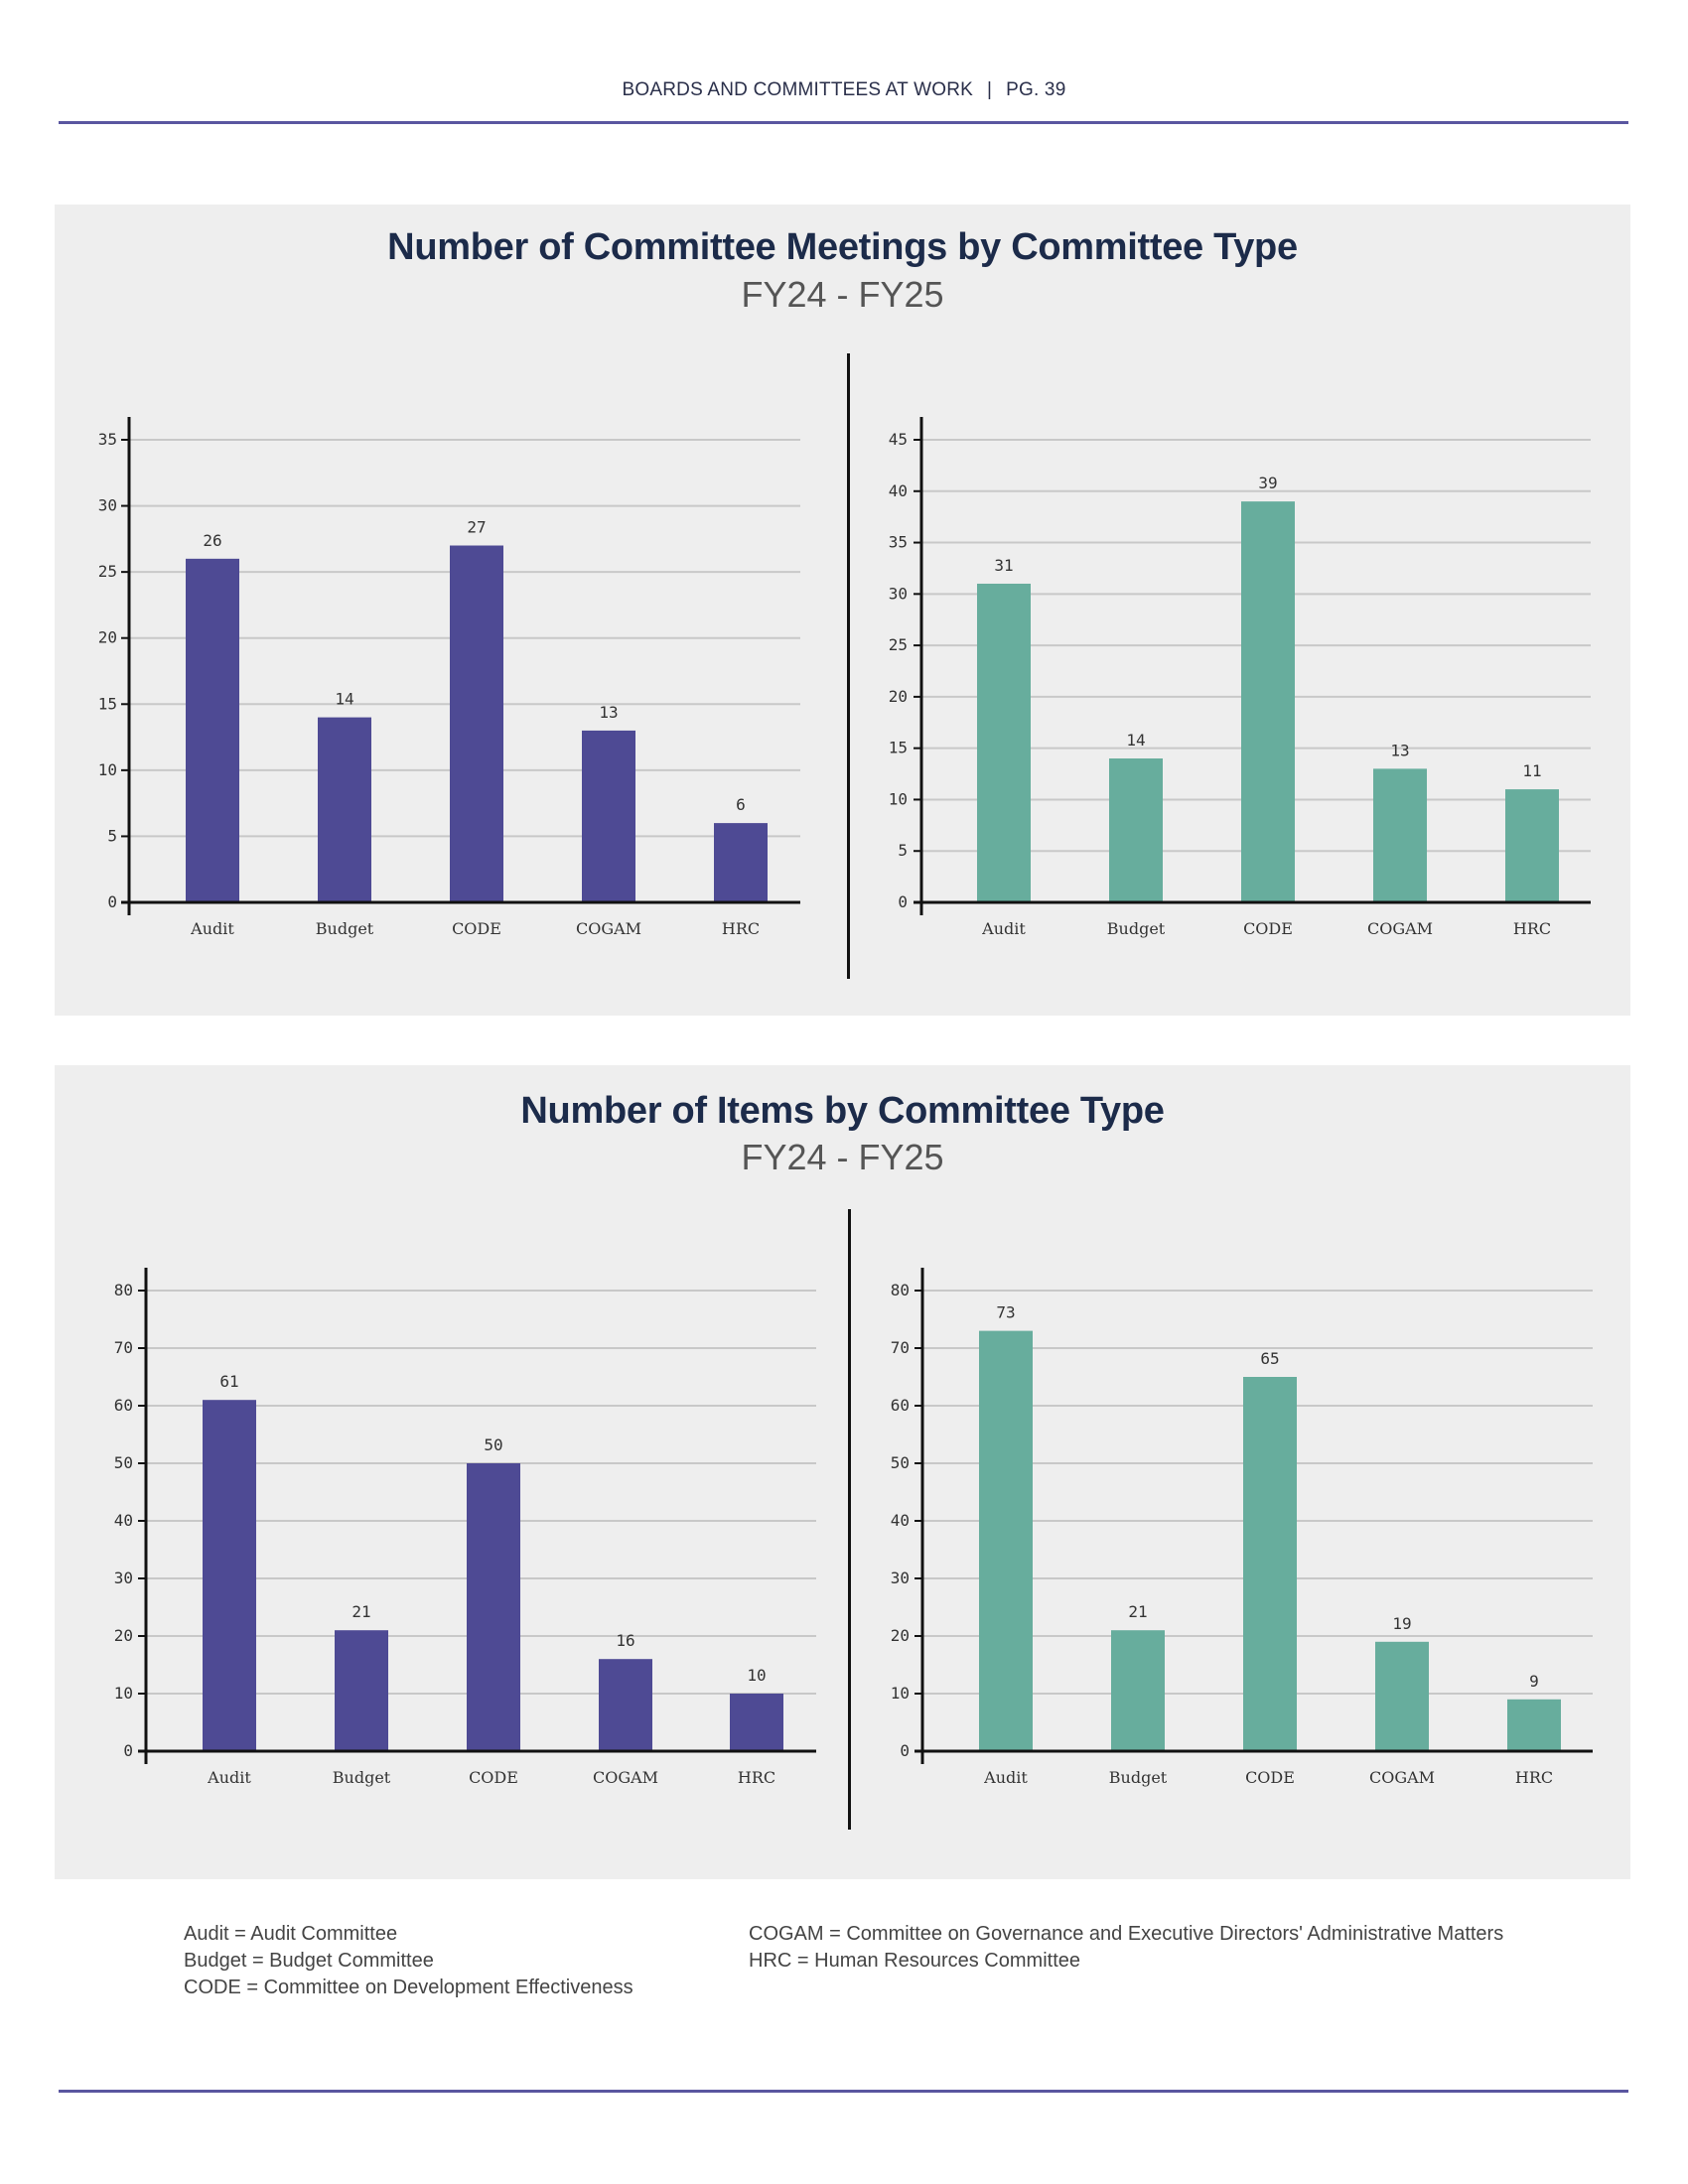 This screenshot has width=1688, height=2184. I want to click on meetings-fy25-bar-hrc, so click(1532, 845).